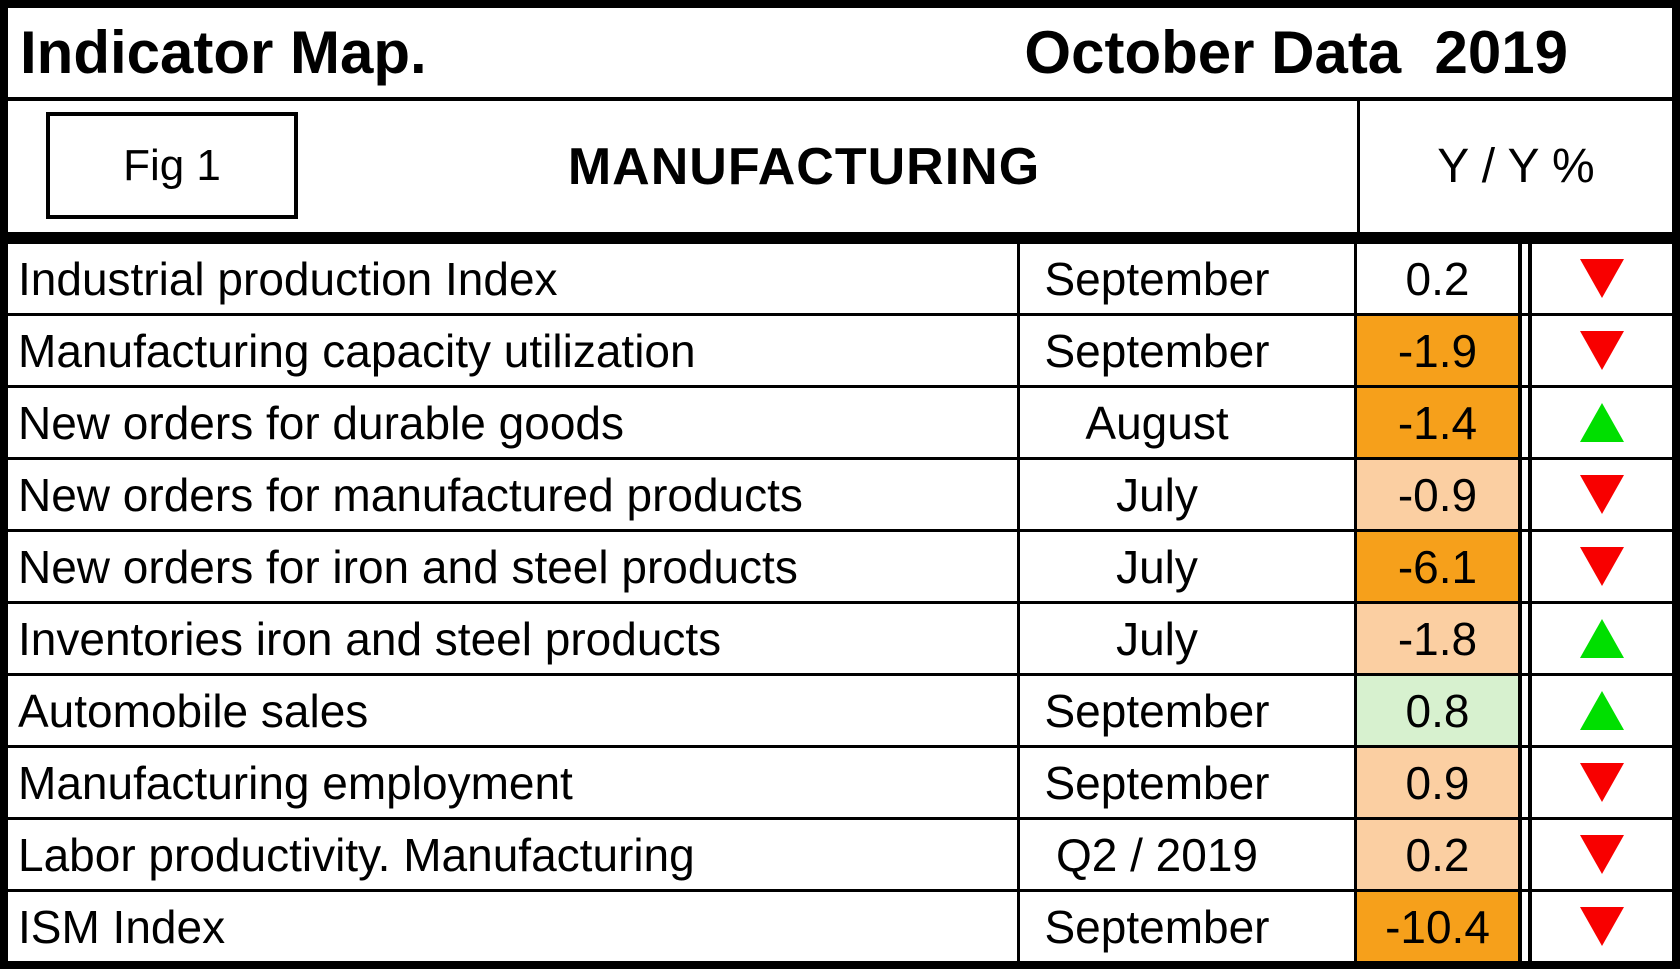  I want to click on page-title: Indicator Map., so click(223, 52).